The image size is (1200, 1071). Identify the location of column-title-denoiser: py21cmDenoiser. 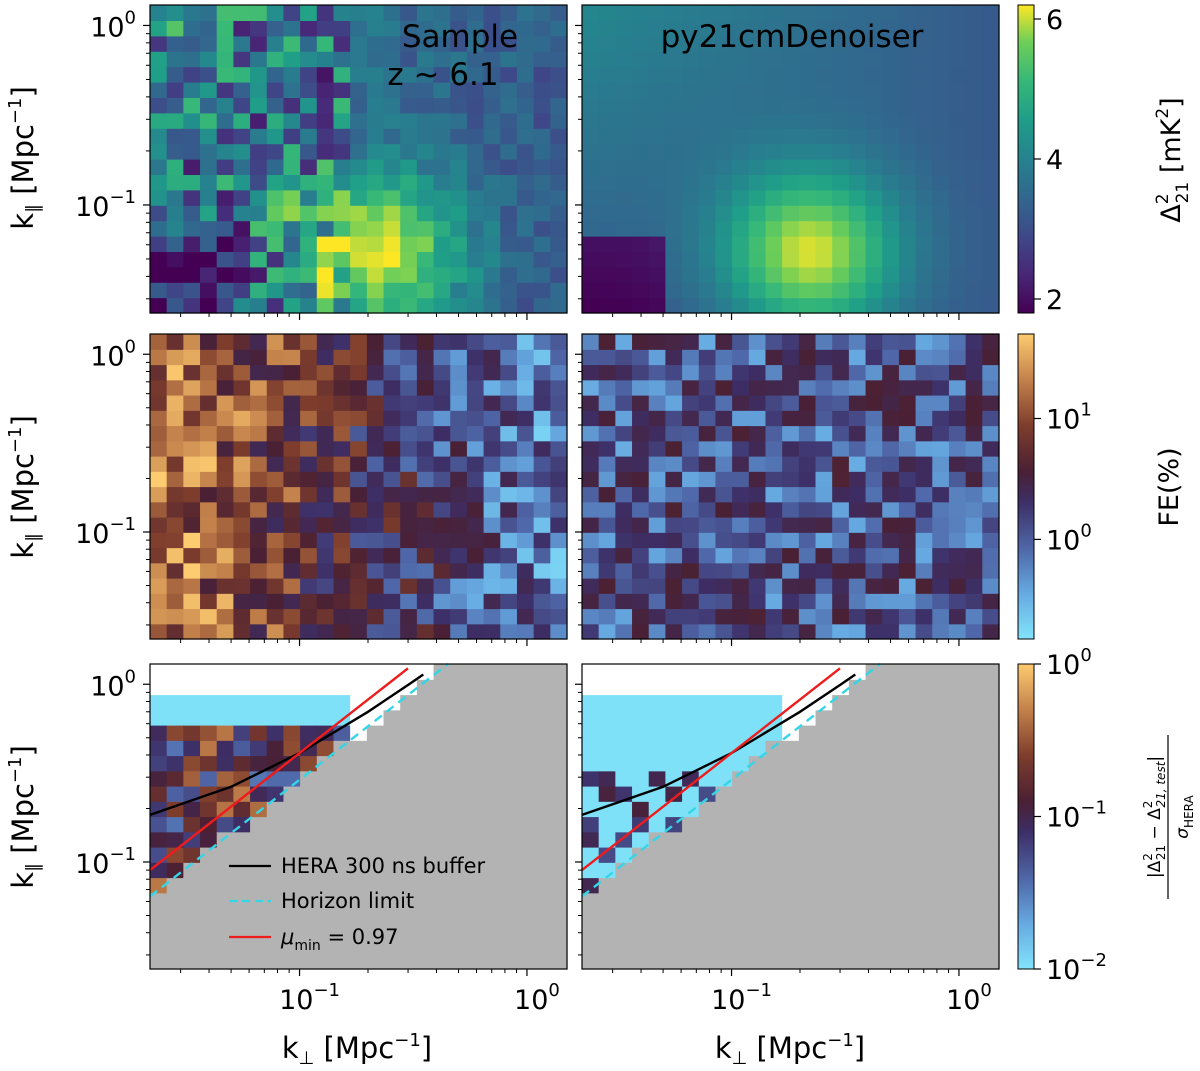
(792, 37).